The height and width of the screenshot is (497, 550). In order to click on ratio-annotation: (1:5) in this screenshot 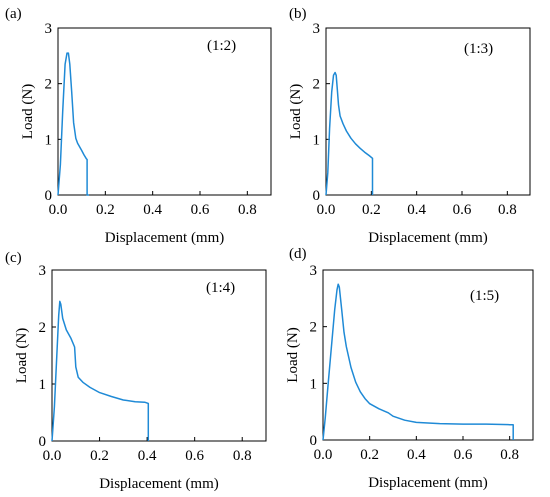, I will do `click(484, 296)`.